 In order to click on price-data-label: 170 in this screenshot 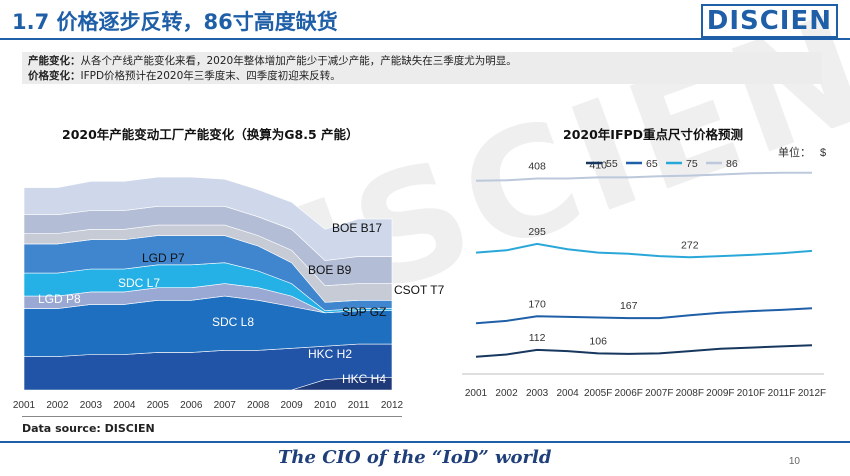, I will do `click(537, 304)`.